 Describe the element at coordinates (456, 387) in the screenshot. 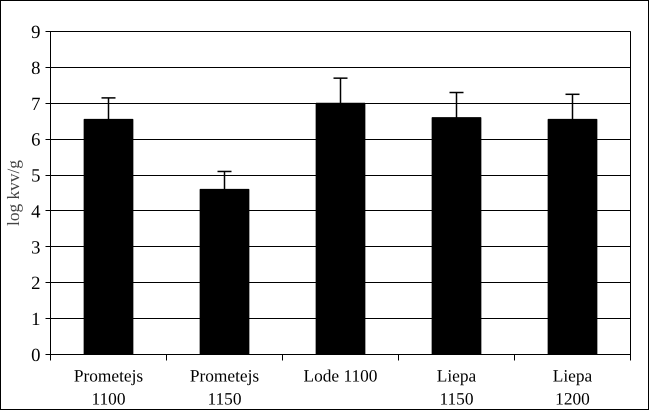

I see `x-tick-label: Liepa 1150` at that location.